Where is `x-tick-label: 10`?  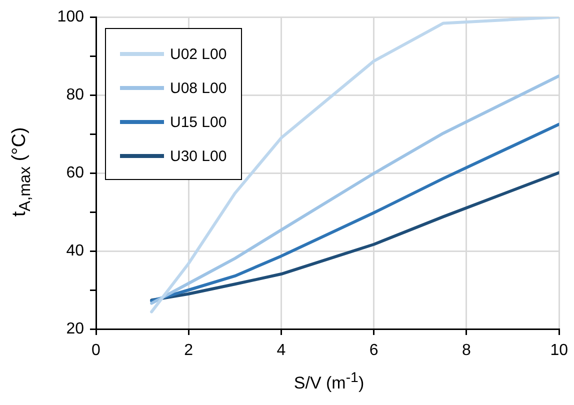
x-tick-label: 10 is located at coordinates (559, 351).